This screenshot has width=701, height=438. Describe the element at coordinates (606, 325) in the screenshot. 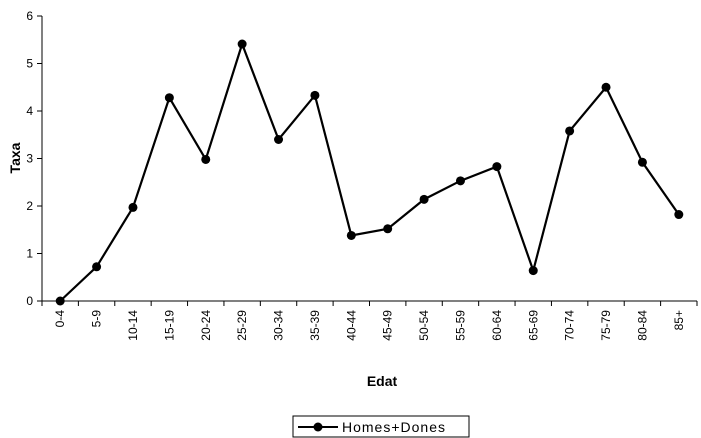

I see `x-tick-label: 75-79` at that location.